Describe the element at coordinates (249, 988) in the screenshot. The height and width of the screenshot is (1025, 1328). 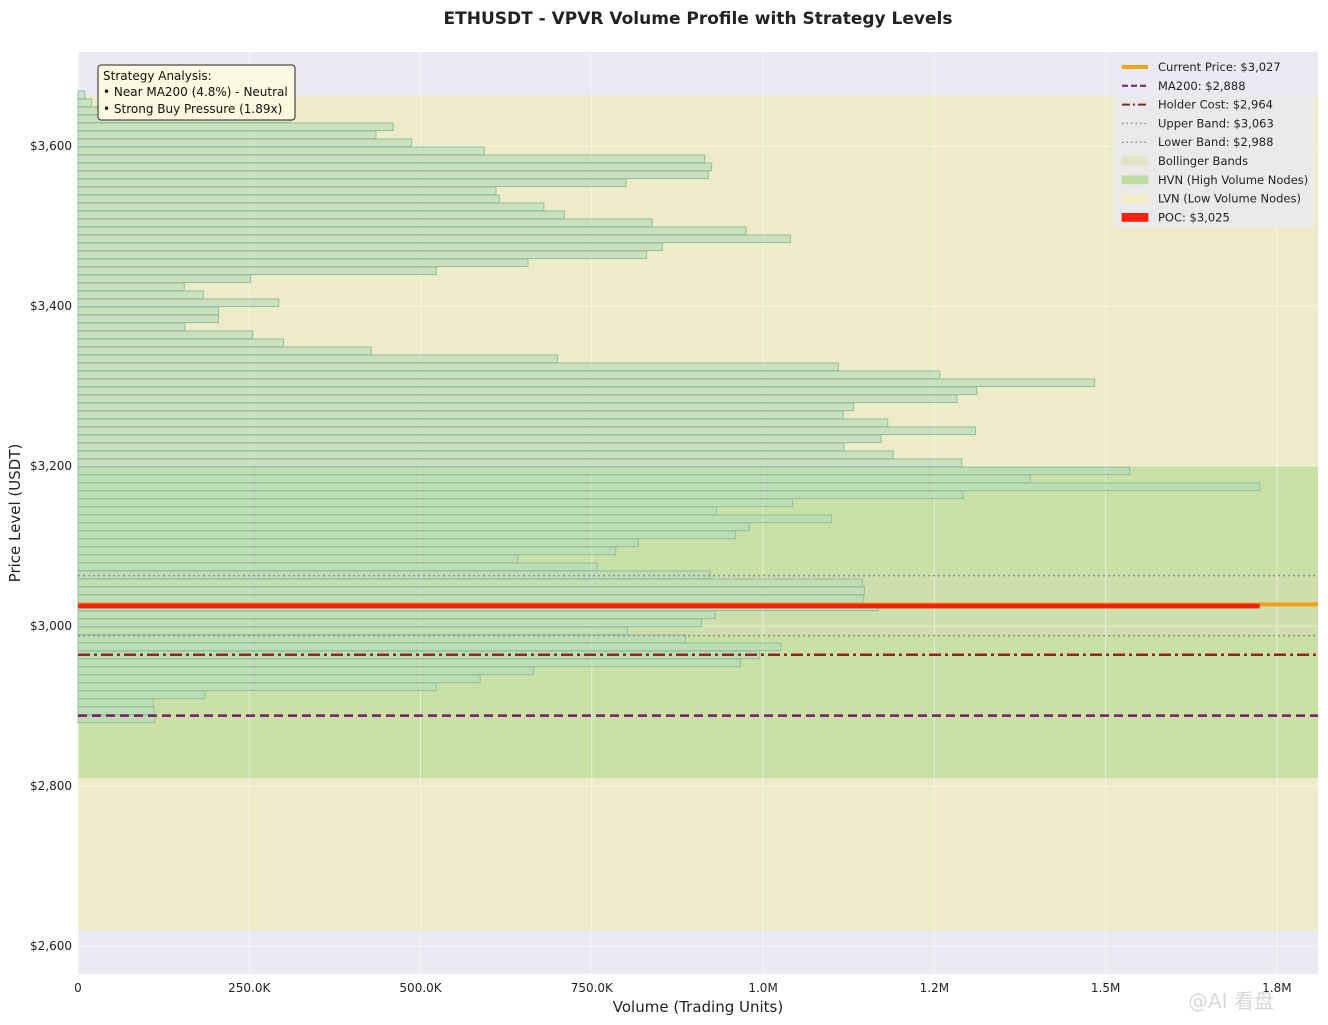
I see `x-tick-label: 250.0K` at that location.